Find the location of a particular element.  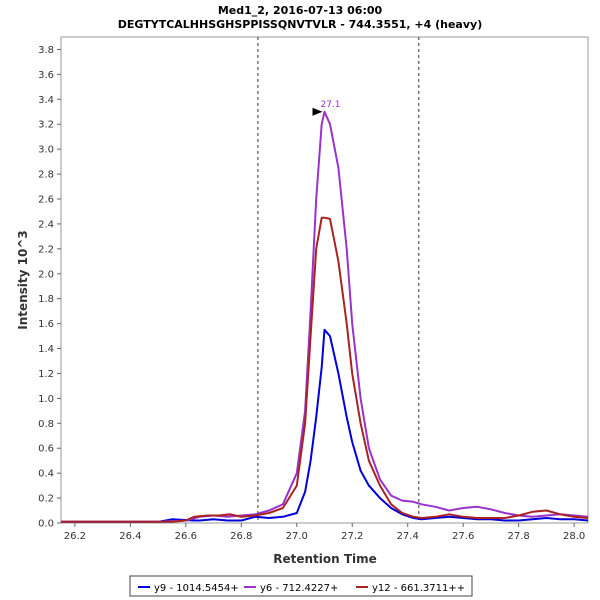

legend-entry: y12 - 661.3711++ is located at coordinates (418, 588).